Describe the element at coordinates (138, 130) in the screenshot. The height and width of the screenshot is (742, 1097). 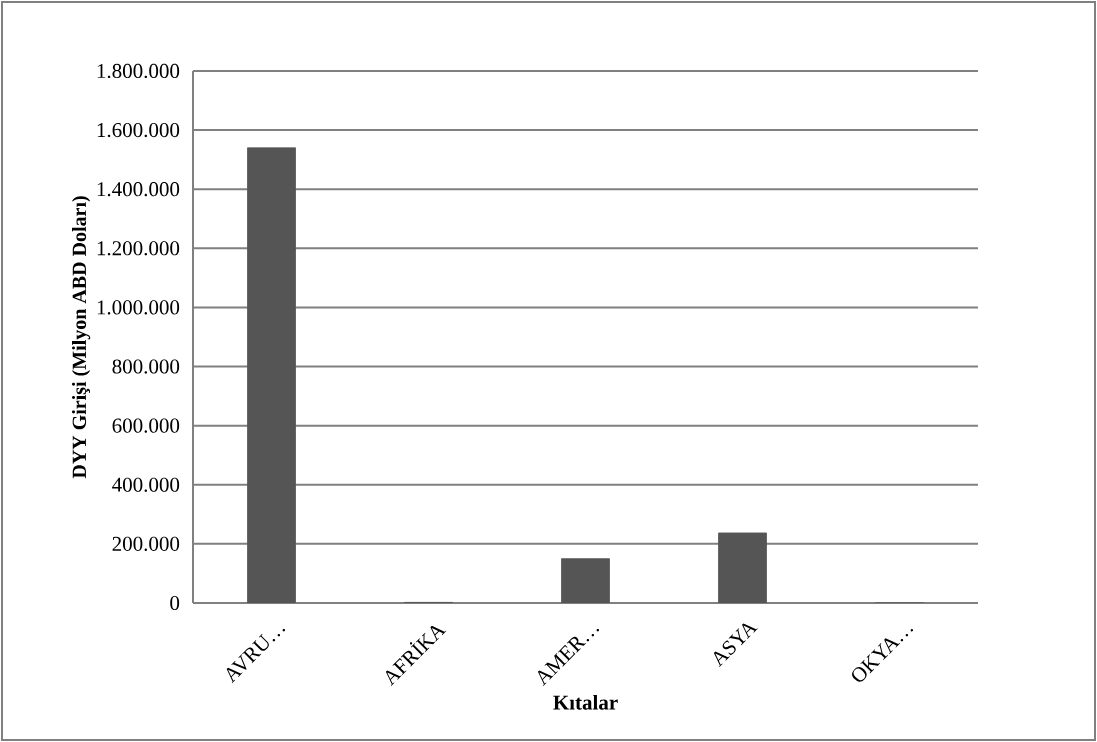
I see `y-tick-label: 1.600.000` at that location.